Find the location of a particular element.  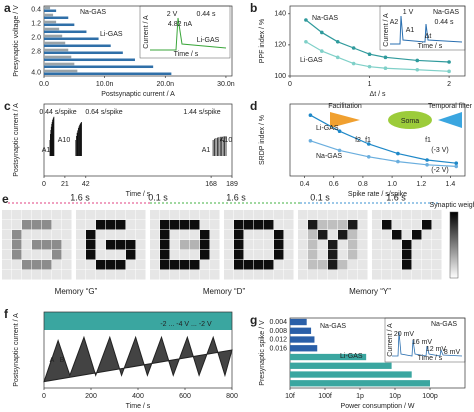

annotation: B is located at coordinates (62, 360).